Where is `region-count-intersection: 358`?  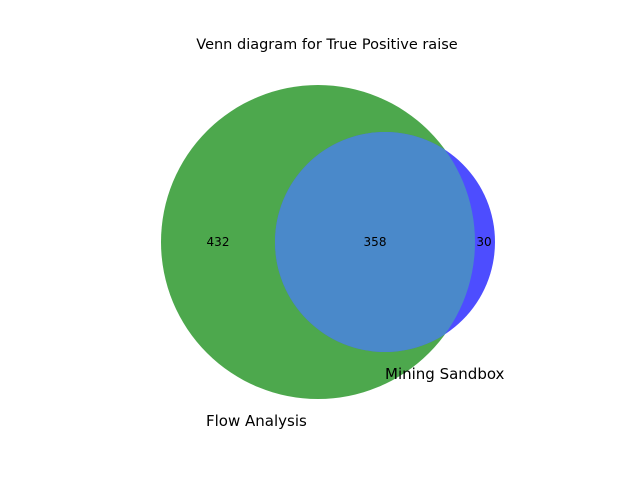
region-count-intersection: 358 is located at coordinates (375, 242).